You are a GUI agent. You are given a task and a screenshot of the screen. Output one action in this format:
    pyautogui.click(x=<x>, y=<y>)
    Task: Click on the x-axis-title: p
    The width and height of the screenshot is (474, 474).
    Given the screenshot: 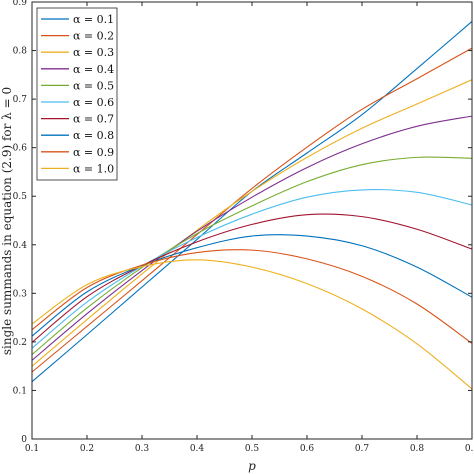 What is the action you would take?
    pyautogui.click(x=252, y=466)
    